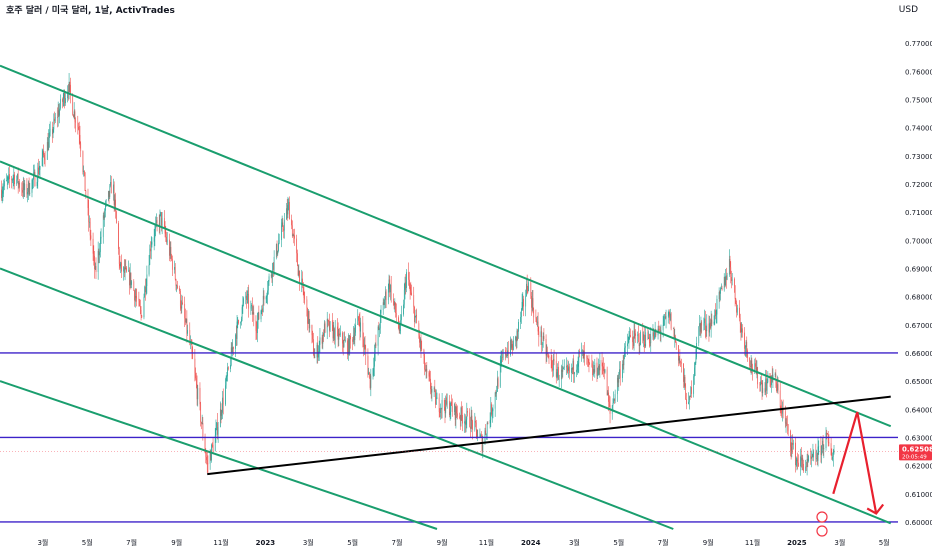  I want to click on y-axis-tick-label: 0.68000, so click(918, 298).